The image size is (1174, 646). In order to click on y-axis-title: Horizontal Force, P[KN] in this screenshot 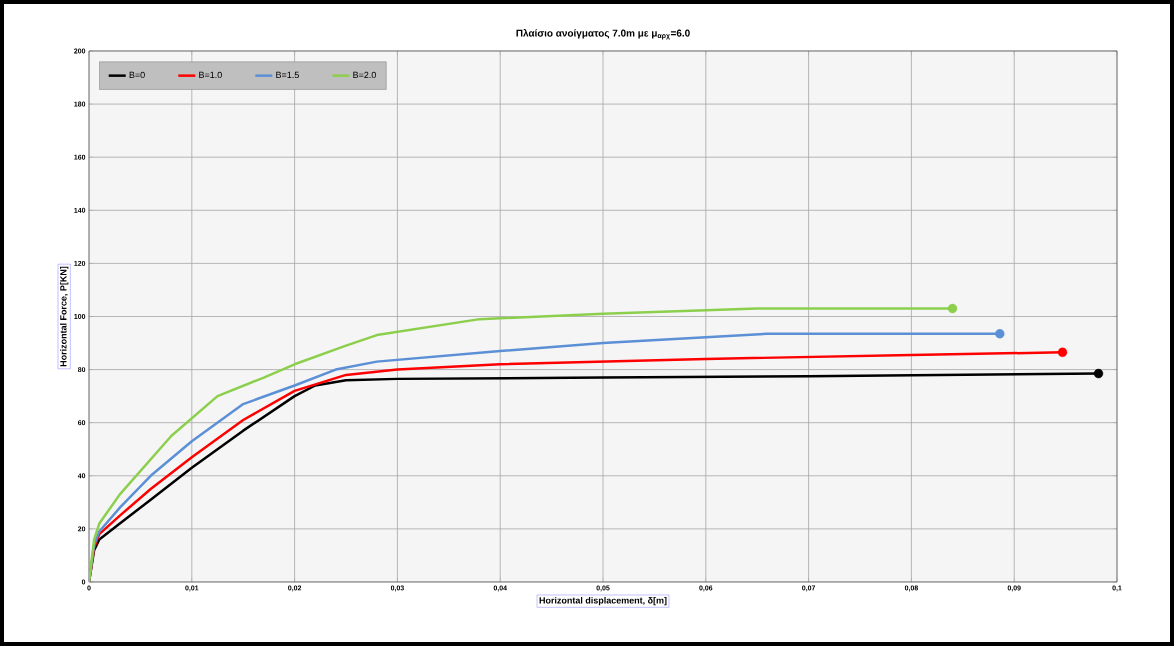, I will do `click(64, 316)`.